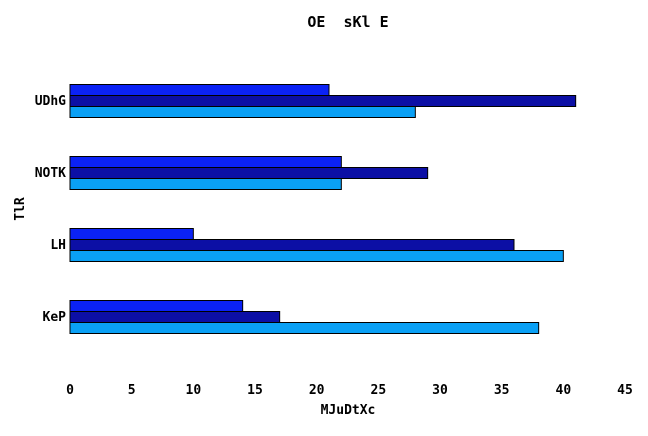 Image resolution: width=648 pixels, height=436 pixels. What do you see at coordinates (349, 390) in the screenshot?
I see `x-ticks-layer: 0 5 10 15 20 25 30 35 40 45` at bounding box center [349, 390].